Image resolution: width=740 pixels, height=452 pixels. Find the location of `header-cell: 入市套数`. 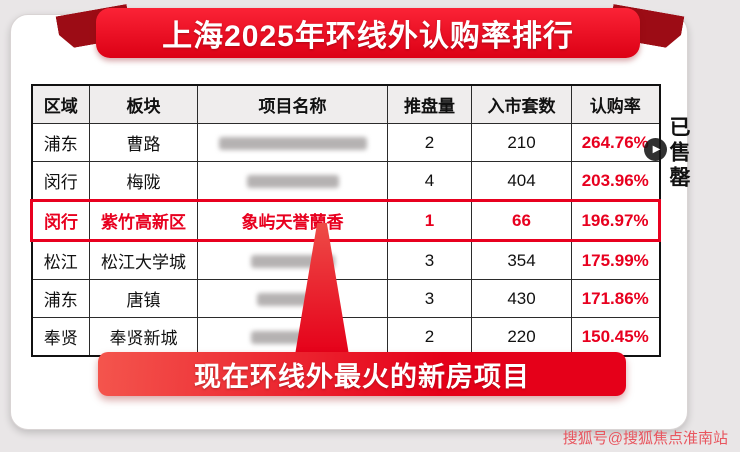

header-cell: 入市套数 is located at coordinates (521, 104).